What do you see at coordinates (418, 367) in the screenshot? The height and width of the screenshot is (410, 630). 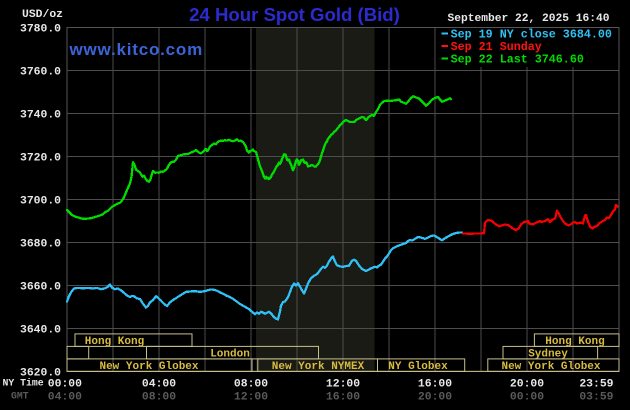 I see `svg-text: NY Globex` at bounding box center [418, 367].